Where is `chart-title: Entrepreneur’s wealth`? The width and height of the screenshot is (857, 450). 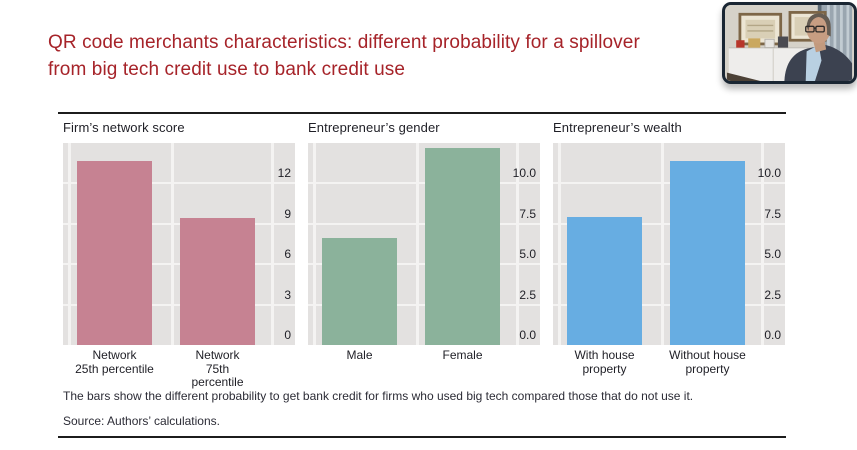 chart-title: Entrepreneur’s wealth is located at coordinates (617, 127).